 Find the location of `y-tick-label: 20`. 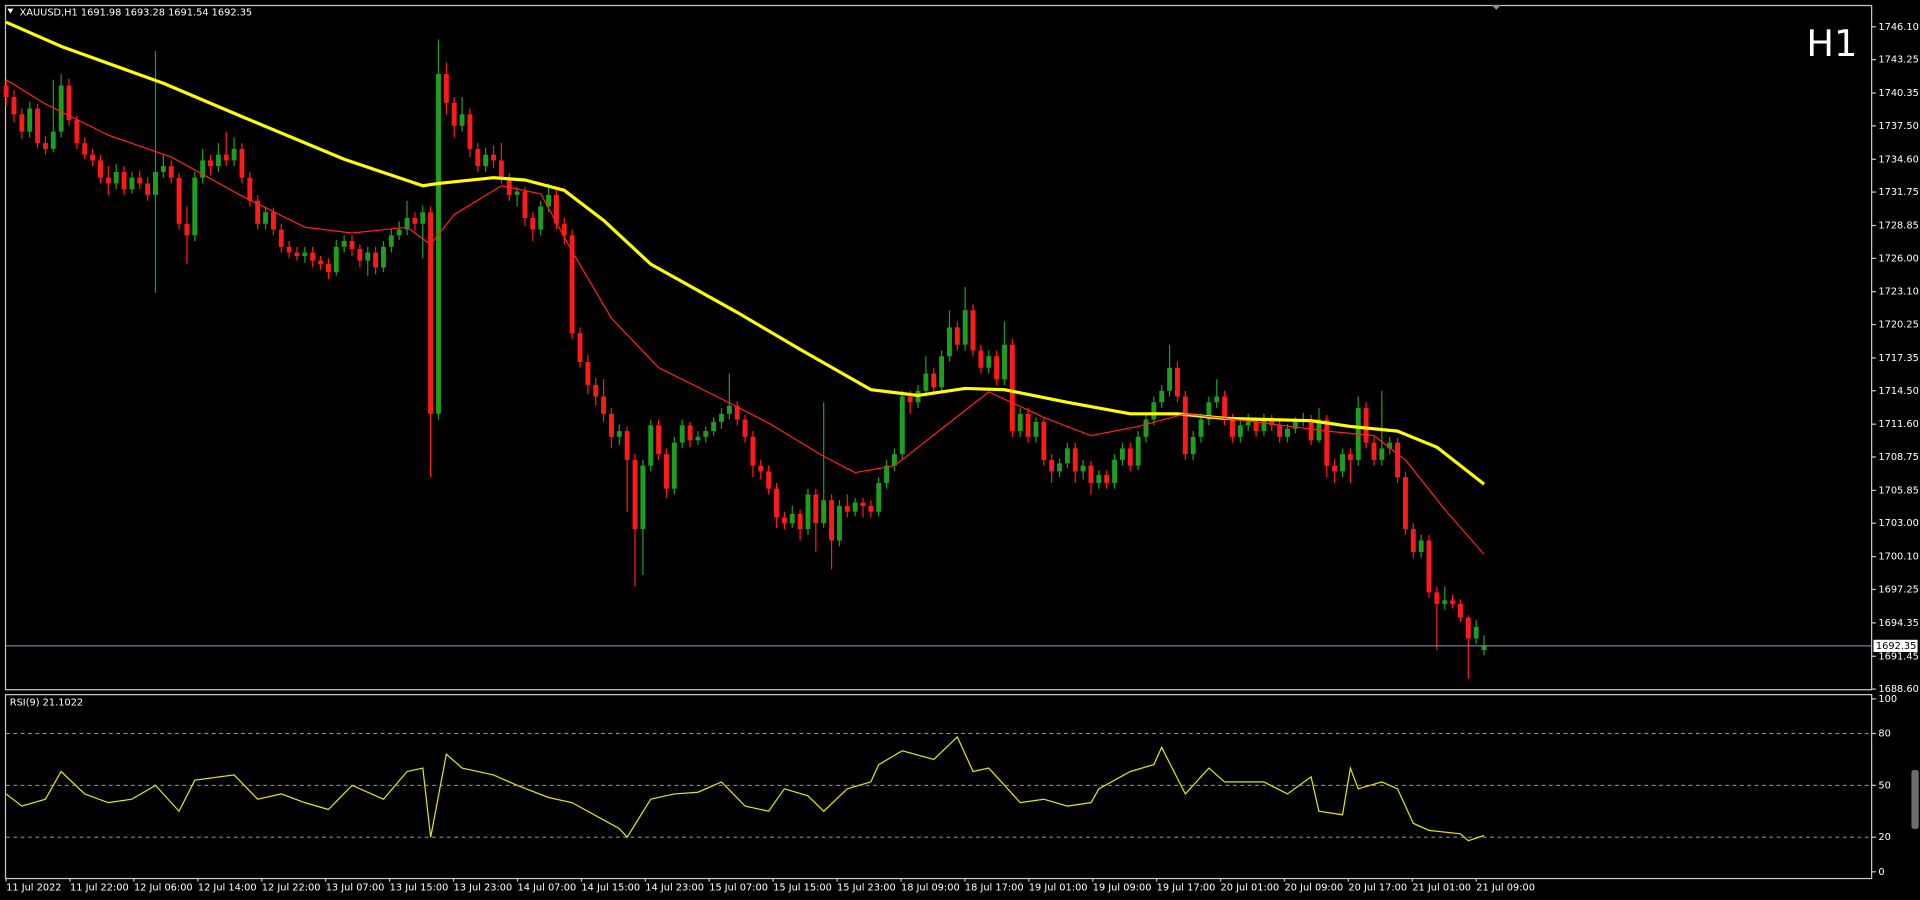

y-tick-label: 20 is located at coordinates (1884, 837).